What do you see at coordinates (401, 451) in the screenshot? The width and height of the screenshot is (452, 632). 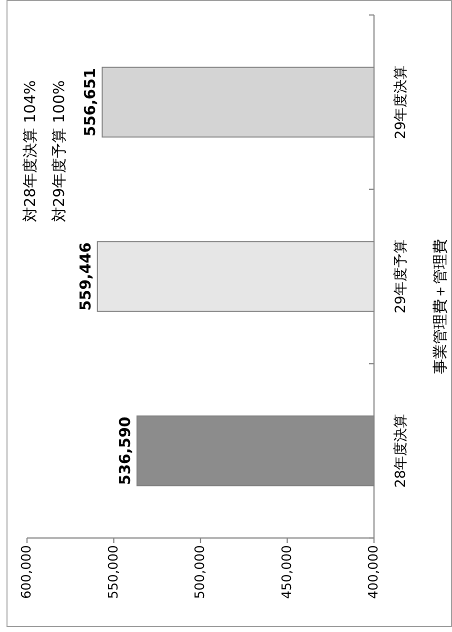 I see `y-tick-label: 28年度決算` at bounding box center [401, 451].